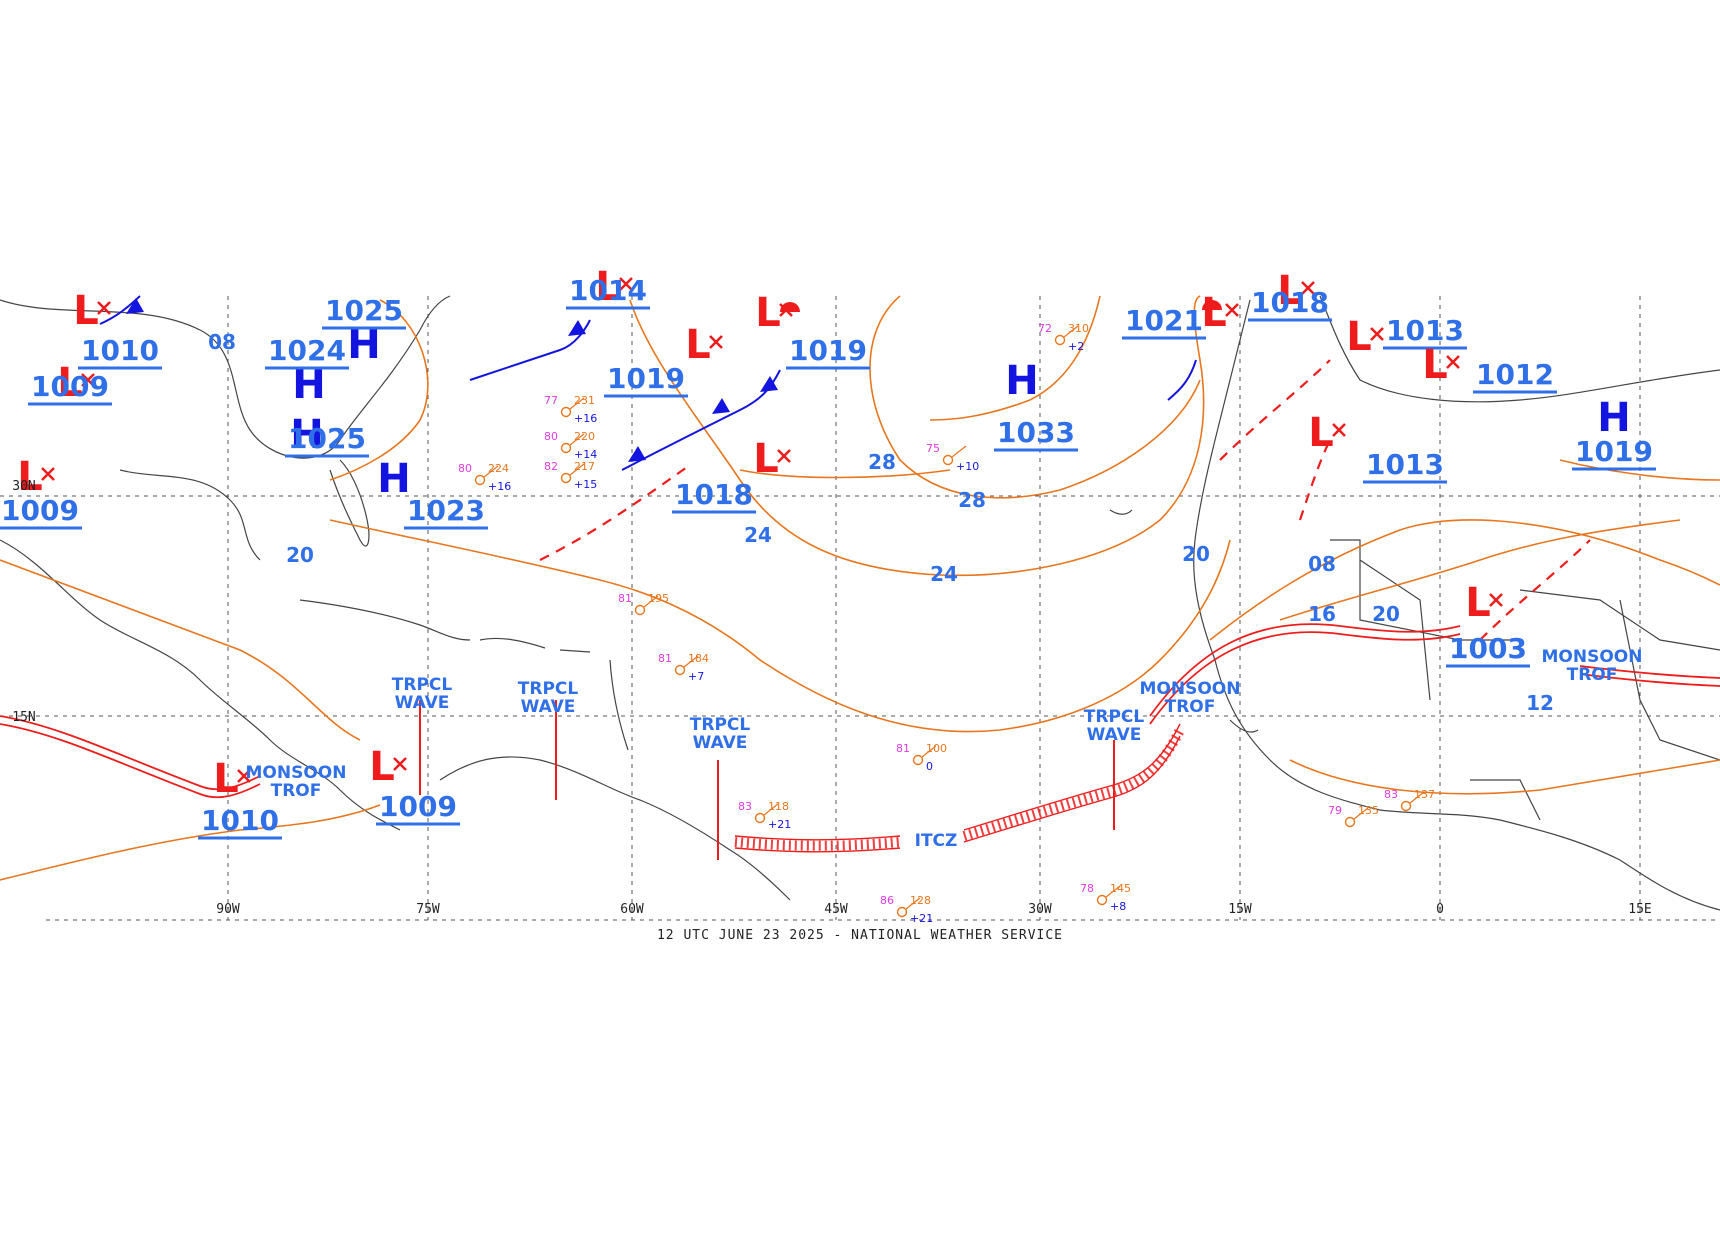 The width and height of the screenshot is (1720, 1260). I want to click on station-pressure-tendency: +2, so click(1076, 346).